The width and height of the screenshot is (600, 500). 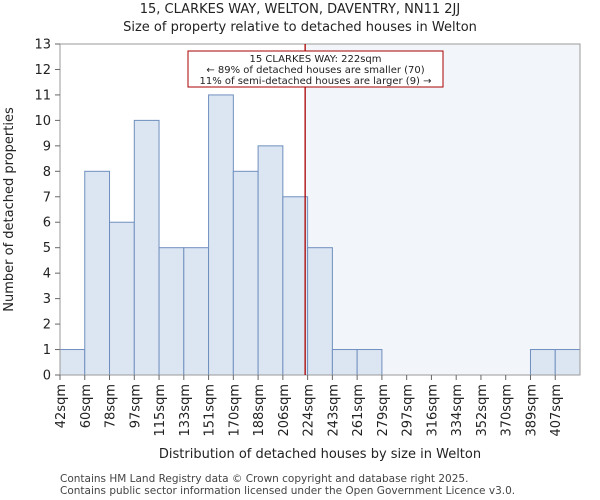 What do you see at coordinates (47, 299) in the screenshot?
I see `y-tick-label-3: 3` at bounding box center [47, 299].